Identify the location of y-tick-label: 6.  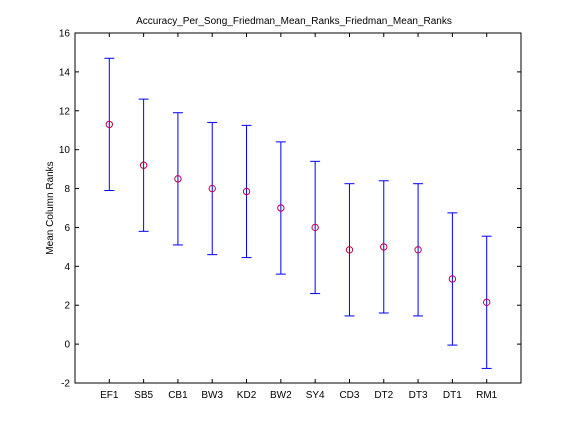
(67, 228).